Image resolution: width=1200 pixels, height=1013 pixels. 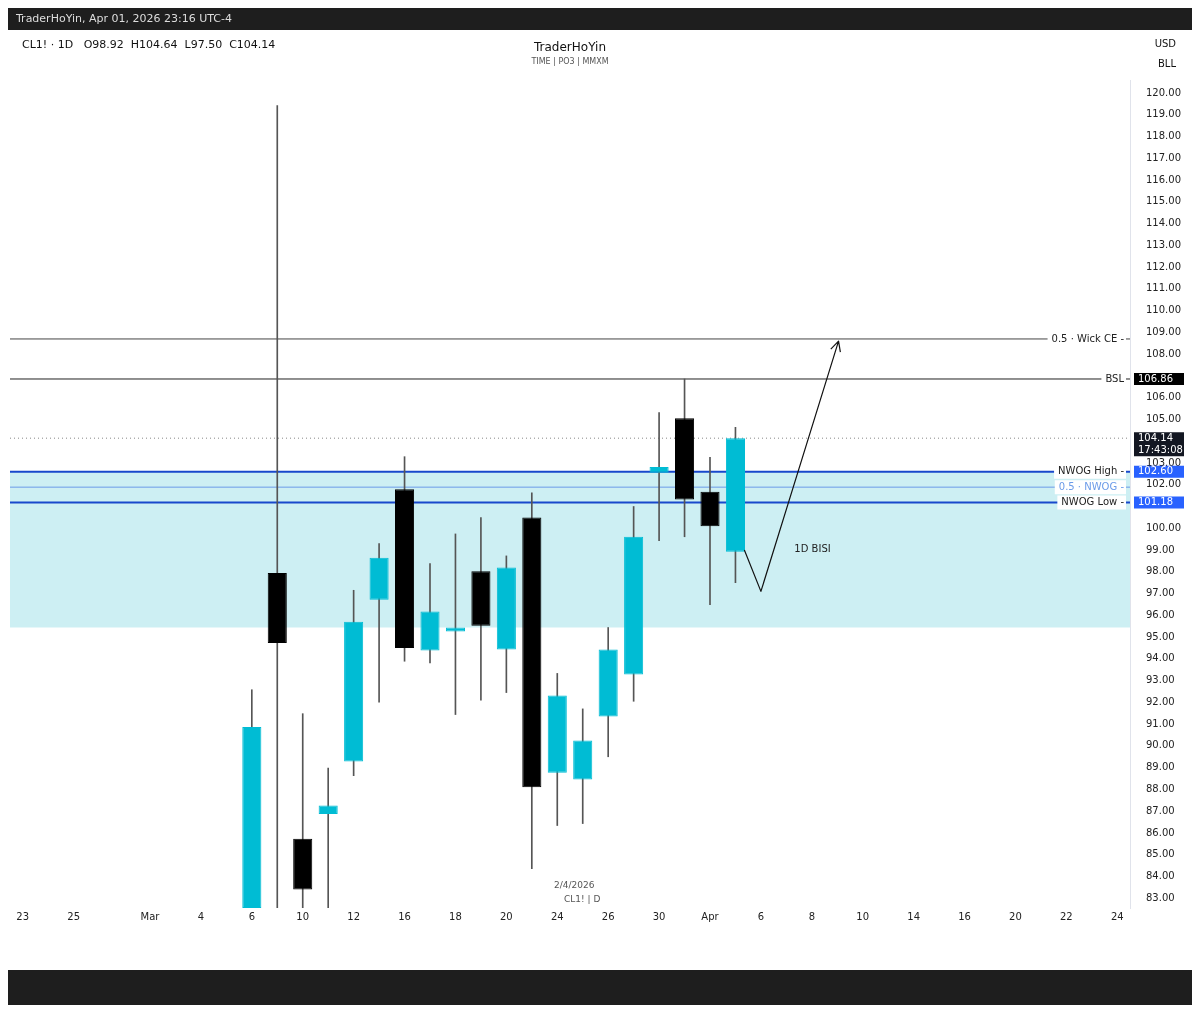 What do you see at coordinates (1160, 549) in the screenshot?
I see `y-tick-label: 99.00` at bounding box center [1160, 549].